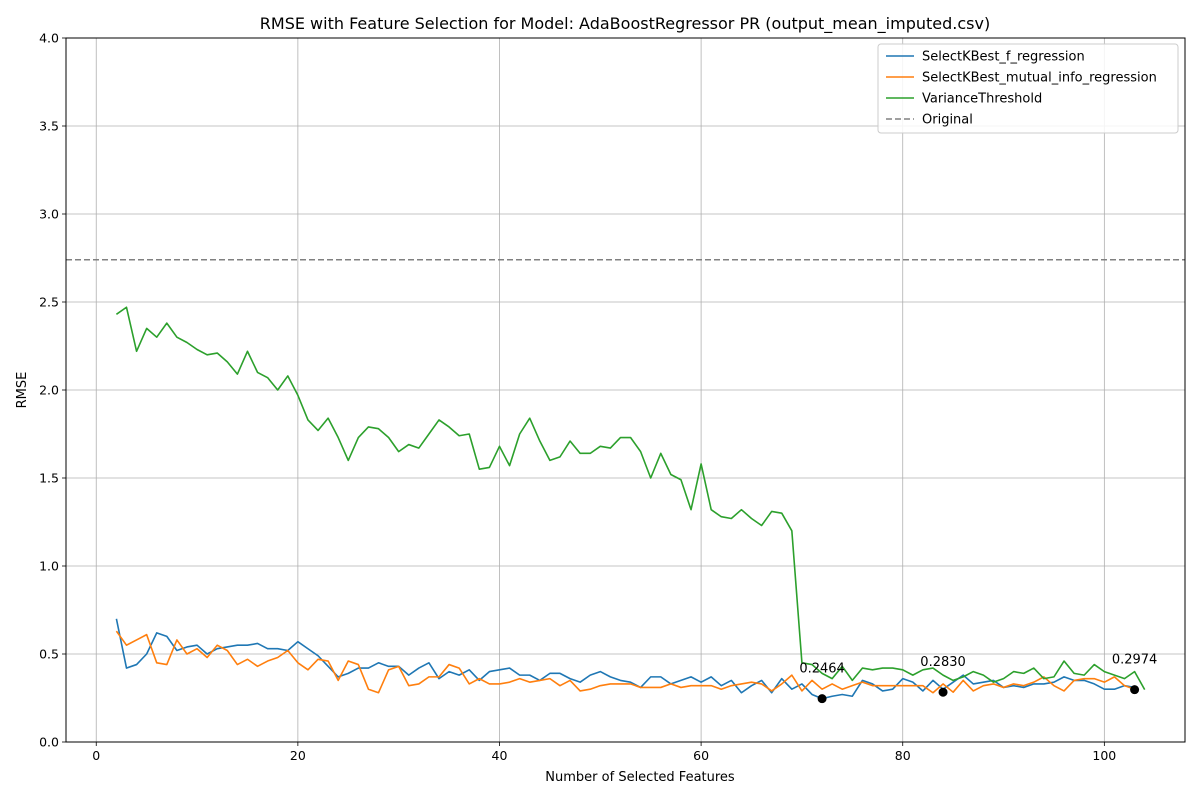 This screenshot has height=804, width=1200. What do you see at coordinates (982, 99) in the screenshot?
I see `legend-label: VarianceThreshold` at bounding box center [982, 99].